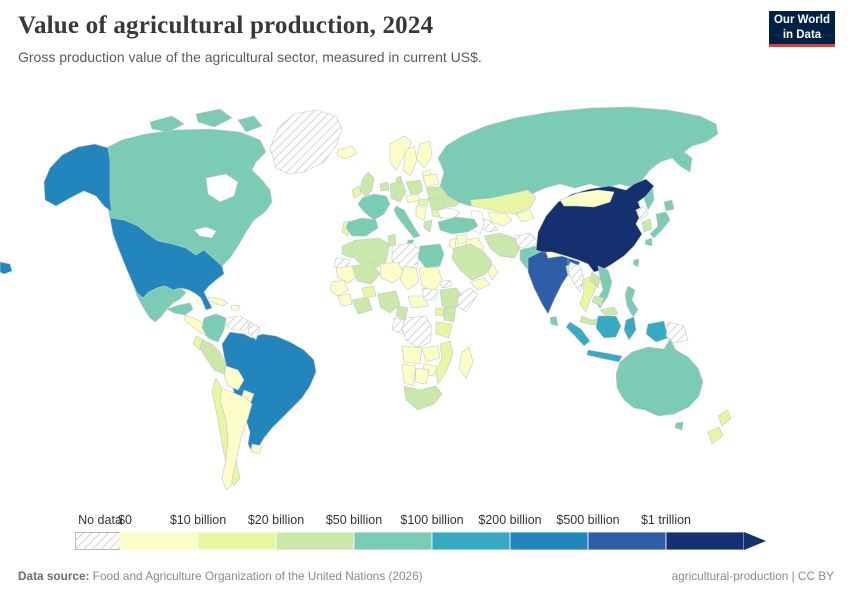 This screenshot has width=850, height=605. Describe the element at coordinates (802, 29) in the screenshot. I see `owid-logo: Our World in Data` at that location.